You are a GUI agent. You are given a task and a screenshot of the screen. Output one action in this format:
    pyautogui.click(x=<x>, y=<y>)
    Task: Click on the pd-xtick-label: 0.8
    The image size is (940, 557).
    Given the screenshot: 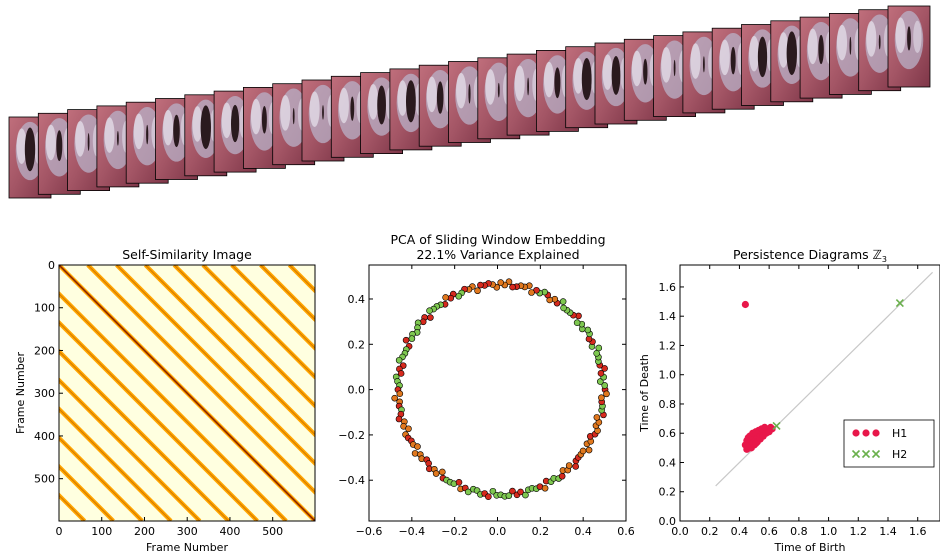 What is the action you would take?
    pyautogui.click(x=799, y=531)
    